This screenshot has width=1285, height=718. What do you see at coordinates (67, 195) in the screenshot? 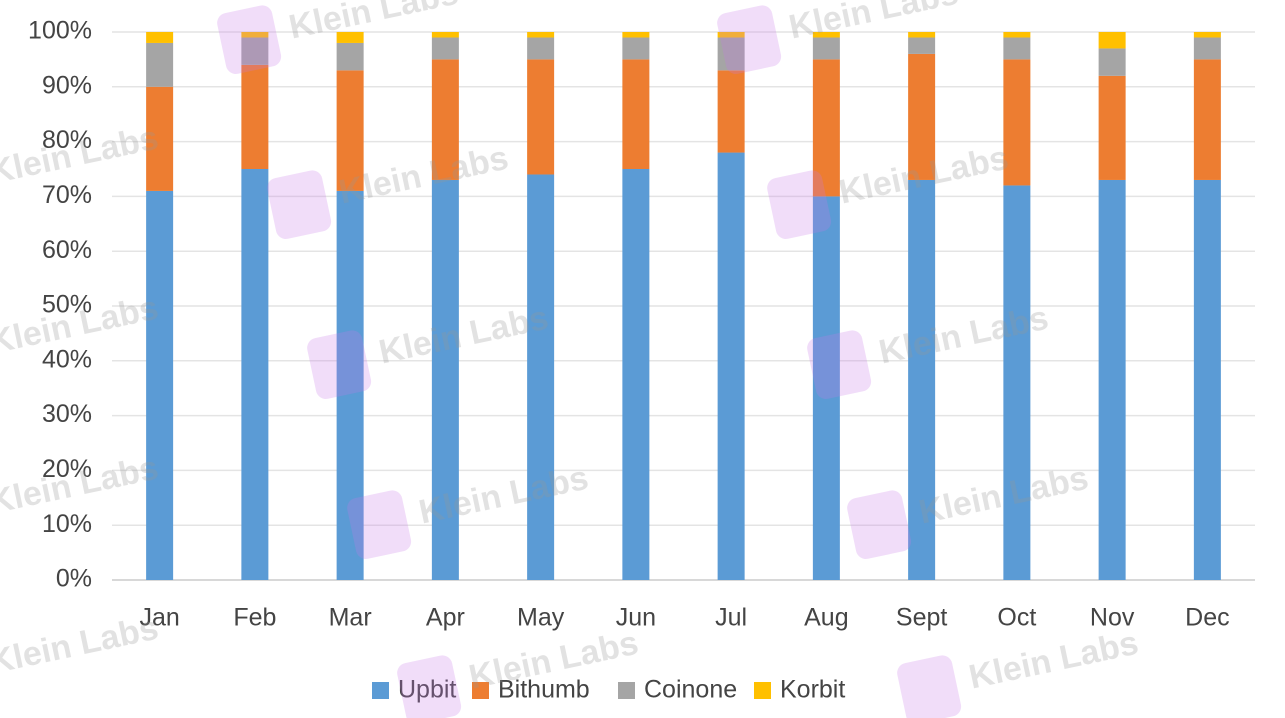
I see `y-tick-label: 70%` at bounding box center [67, 195].